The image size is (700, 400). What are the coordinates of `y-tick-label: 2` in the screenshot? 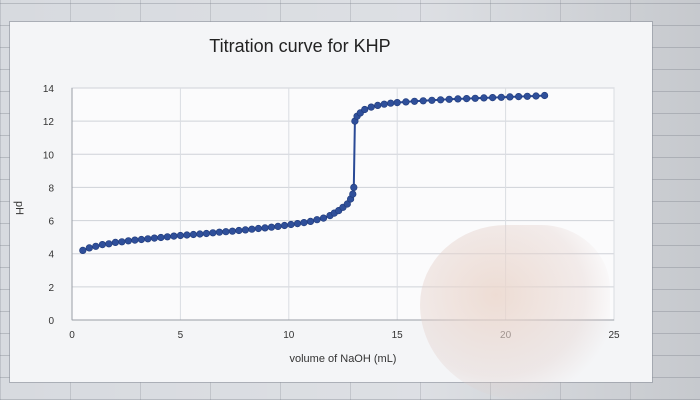 It's located at (51, 288).